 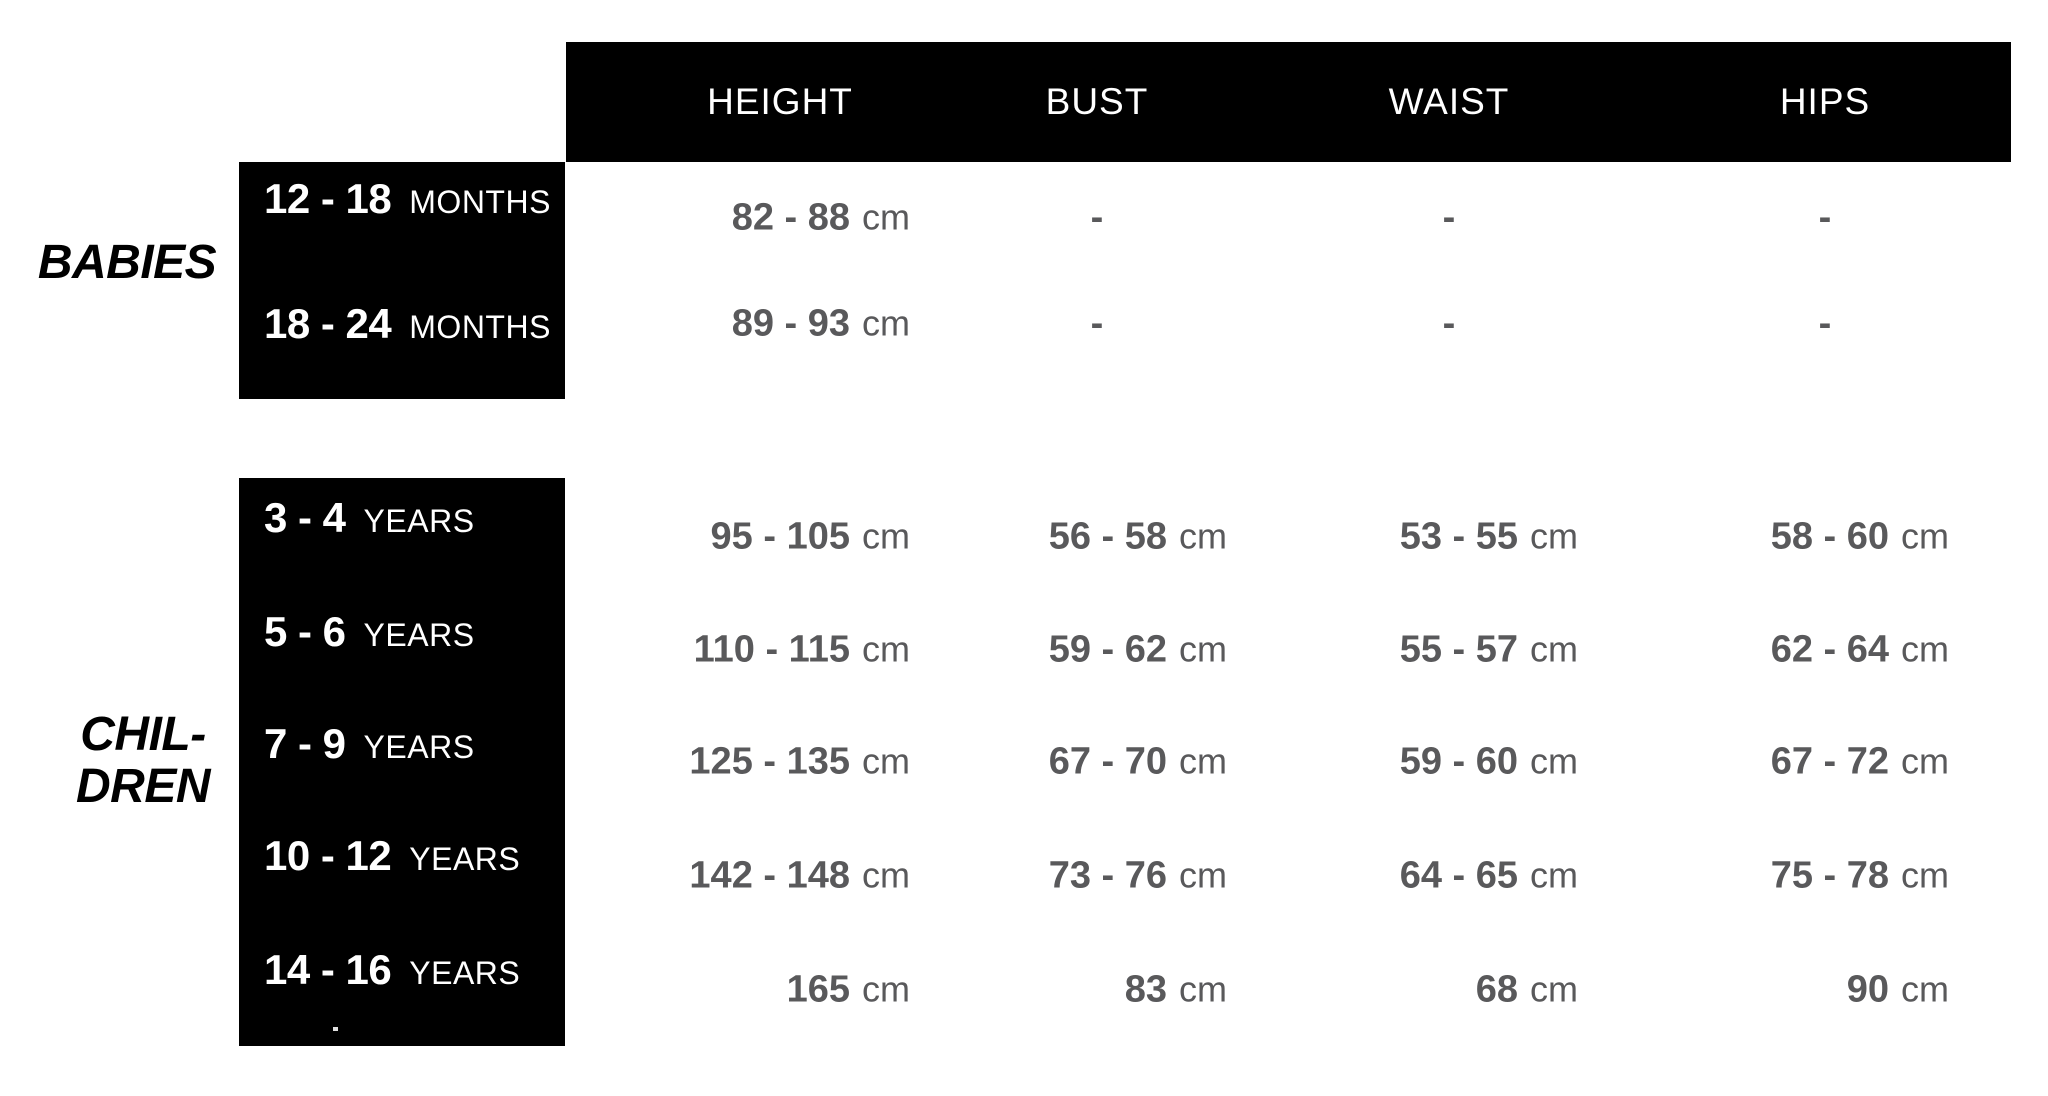 What do you see at coordinates (1829, 536) in the screenshot?
I see `measurement-value: 58 - 60` at bounding box center [1829, 536].